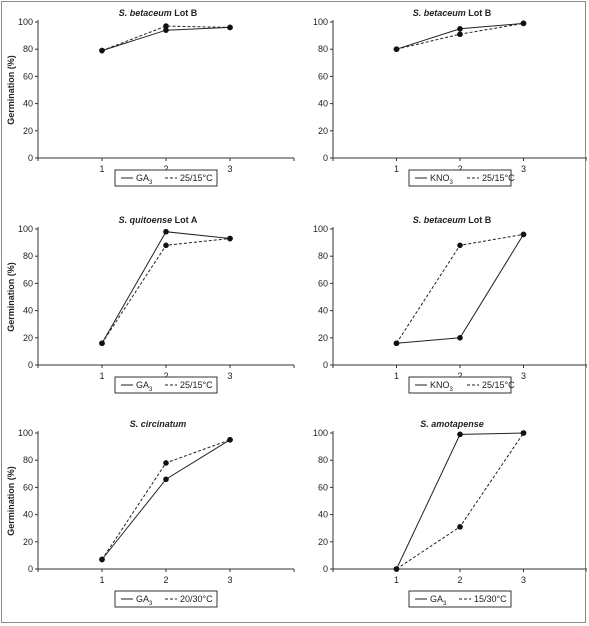 Image resolution: width=589 pixels, height=626 pixels. What do you see at coordinates (490, 599) in the screenshot?
I see `legend-label-temperature: 15/30°C` at bounding box center [490, 599].